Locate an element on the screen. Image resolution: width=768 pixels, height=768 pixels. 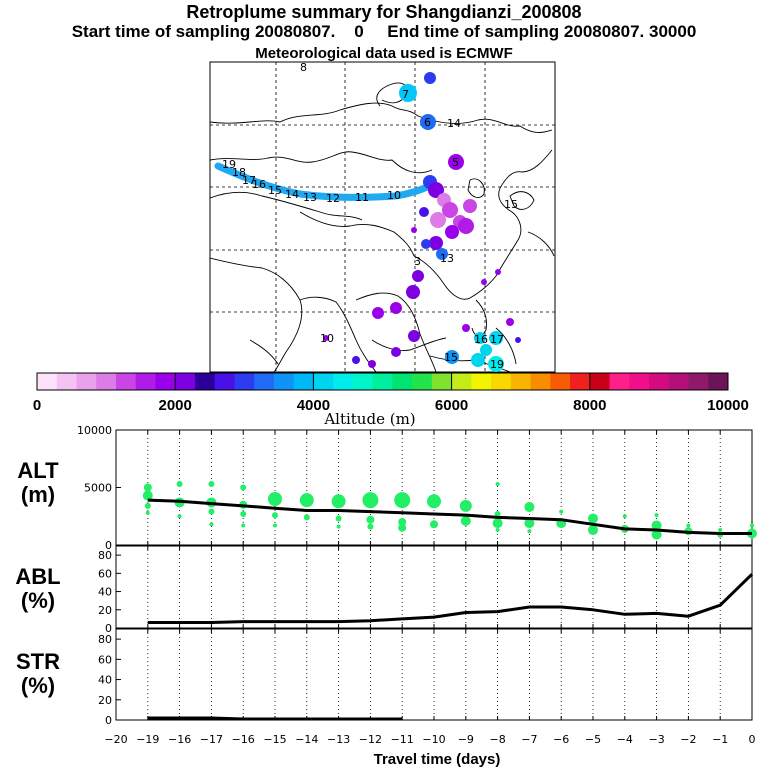
str-unit: (%) is located at coordinates (38, 685).